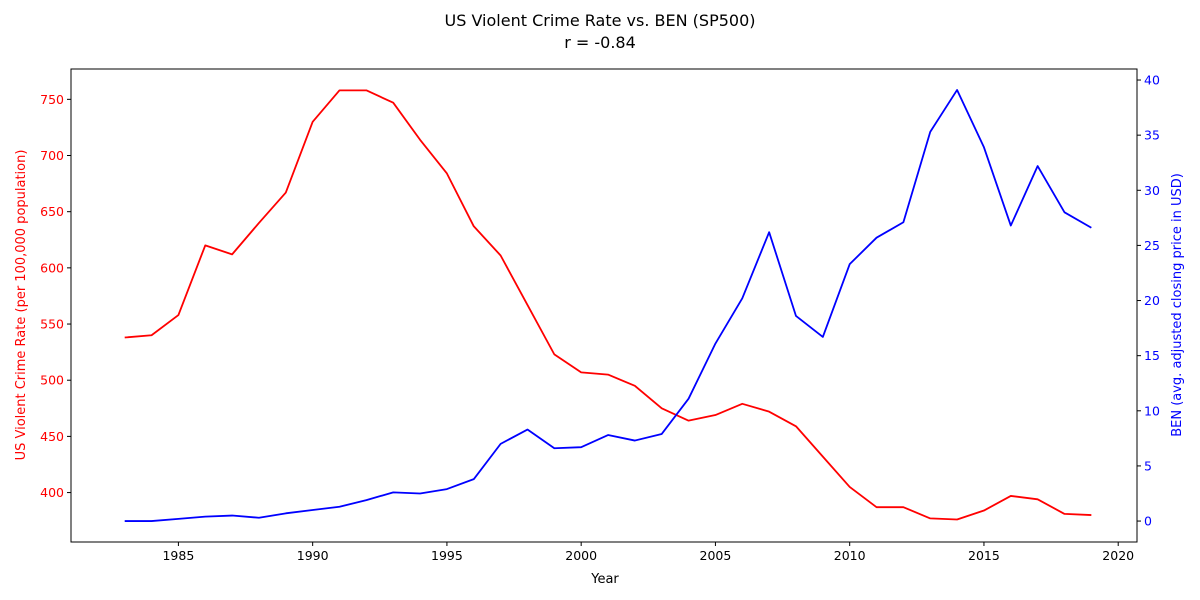  I want to click on left-y-tick-label: 550, so click(52, 324).